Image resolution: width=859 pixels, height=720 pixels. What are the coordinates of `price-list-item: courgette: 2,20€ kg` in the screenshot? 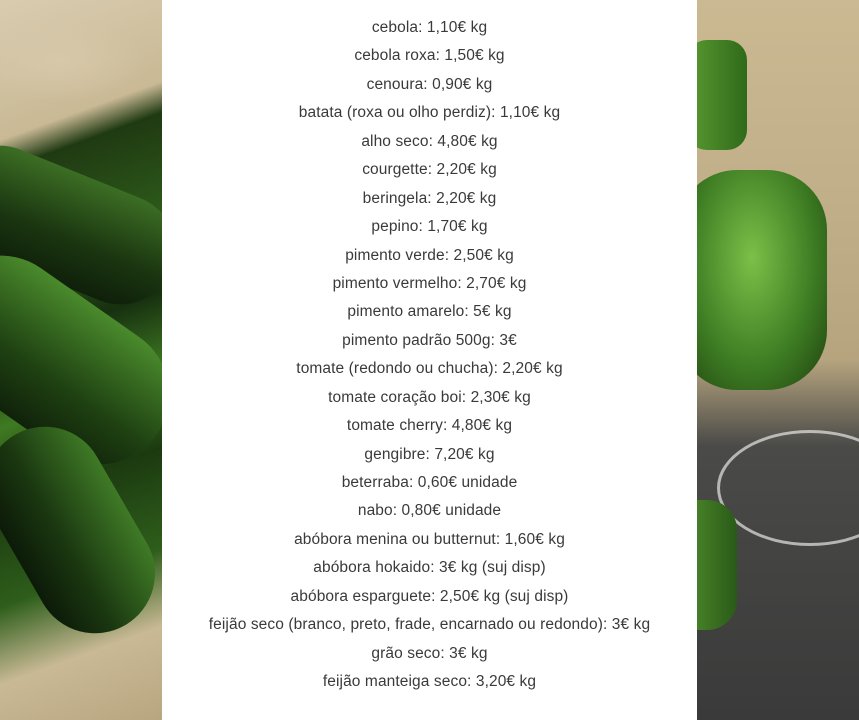 It's located at (429, 170).